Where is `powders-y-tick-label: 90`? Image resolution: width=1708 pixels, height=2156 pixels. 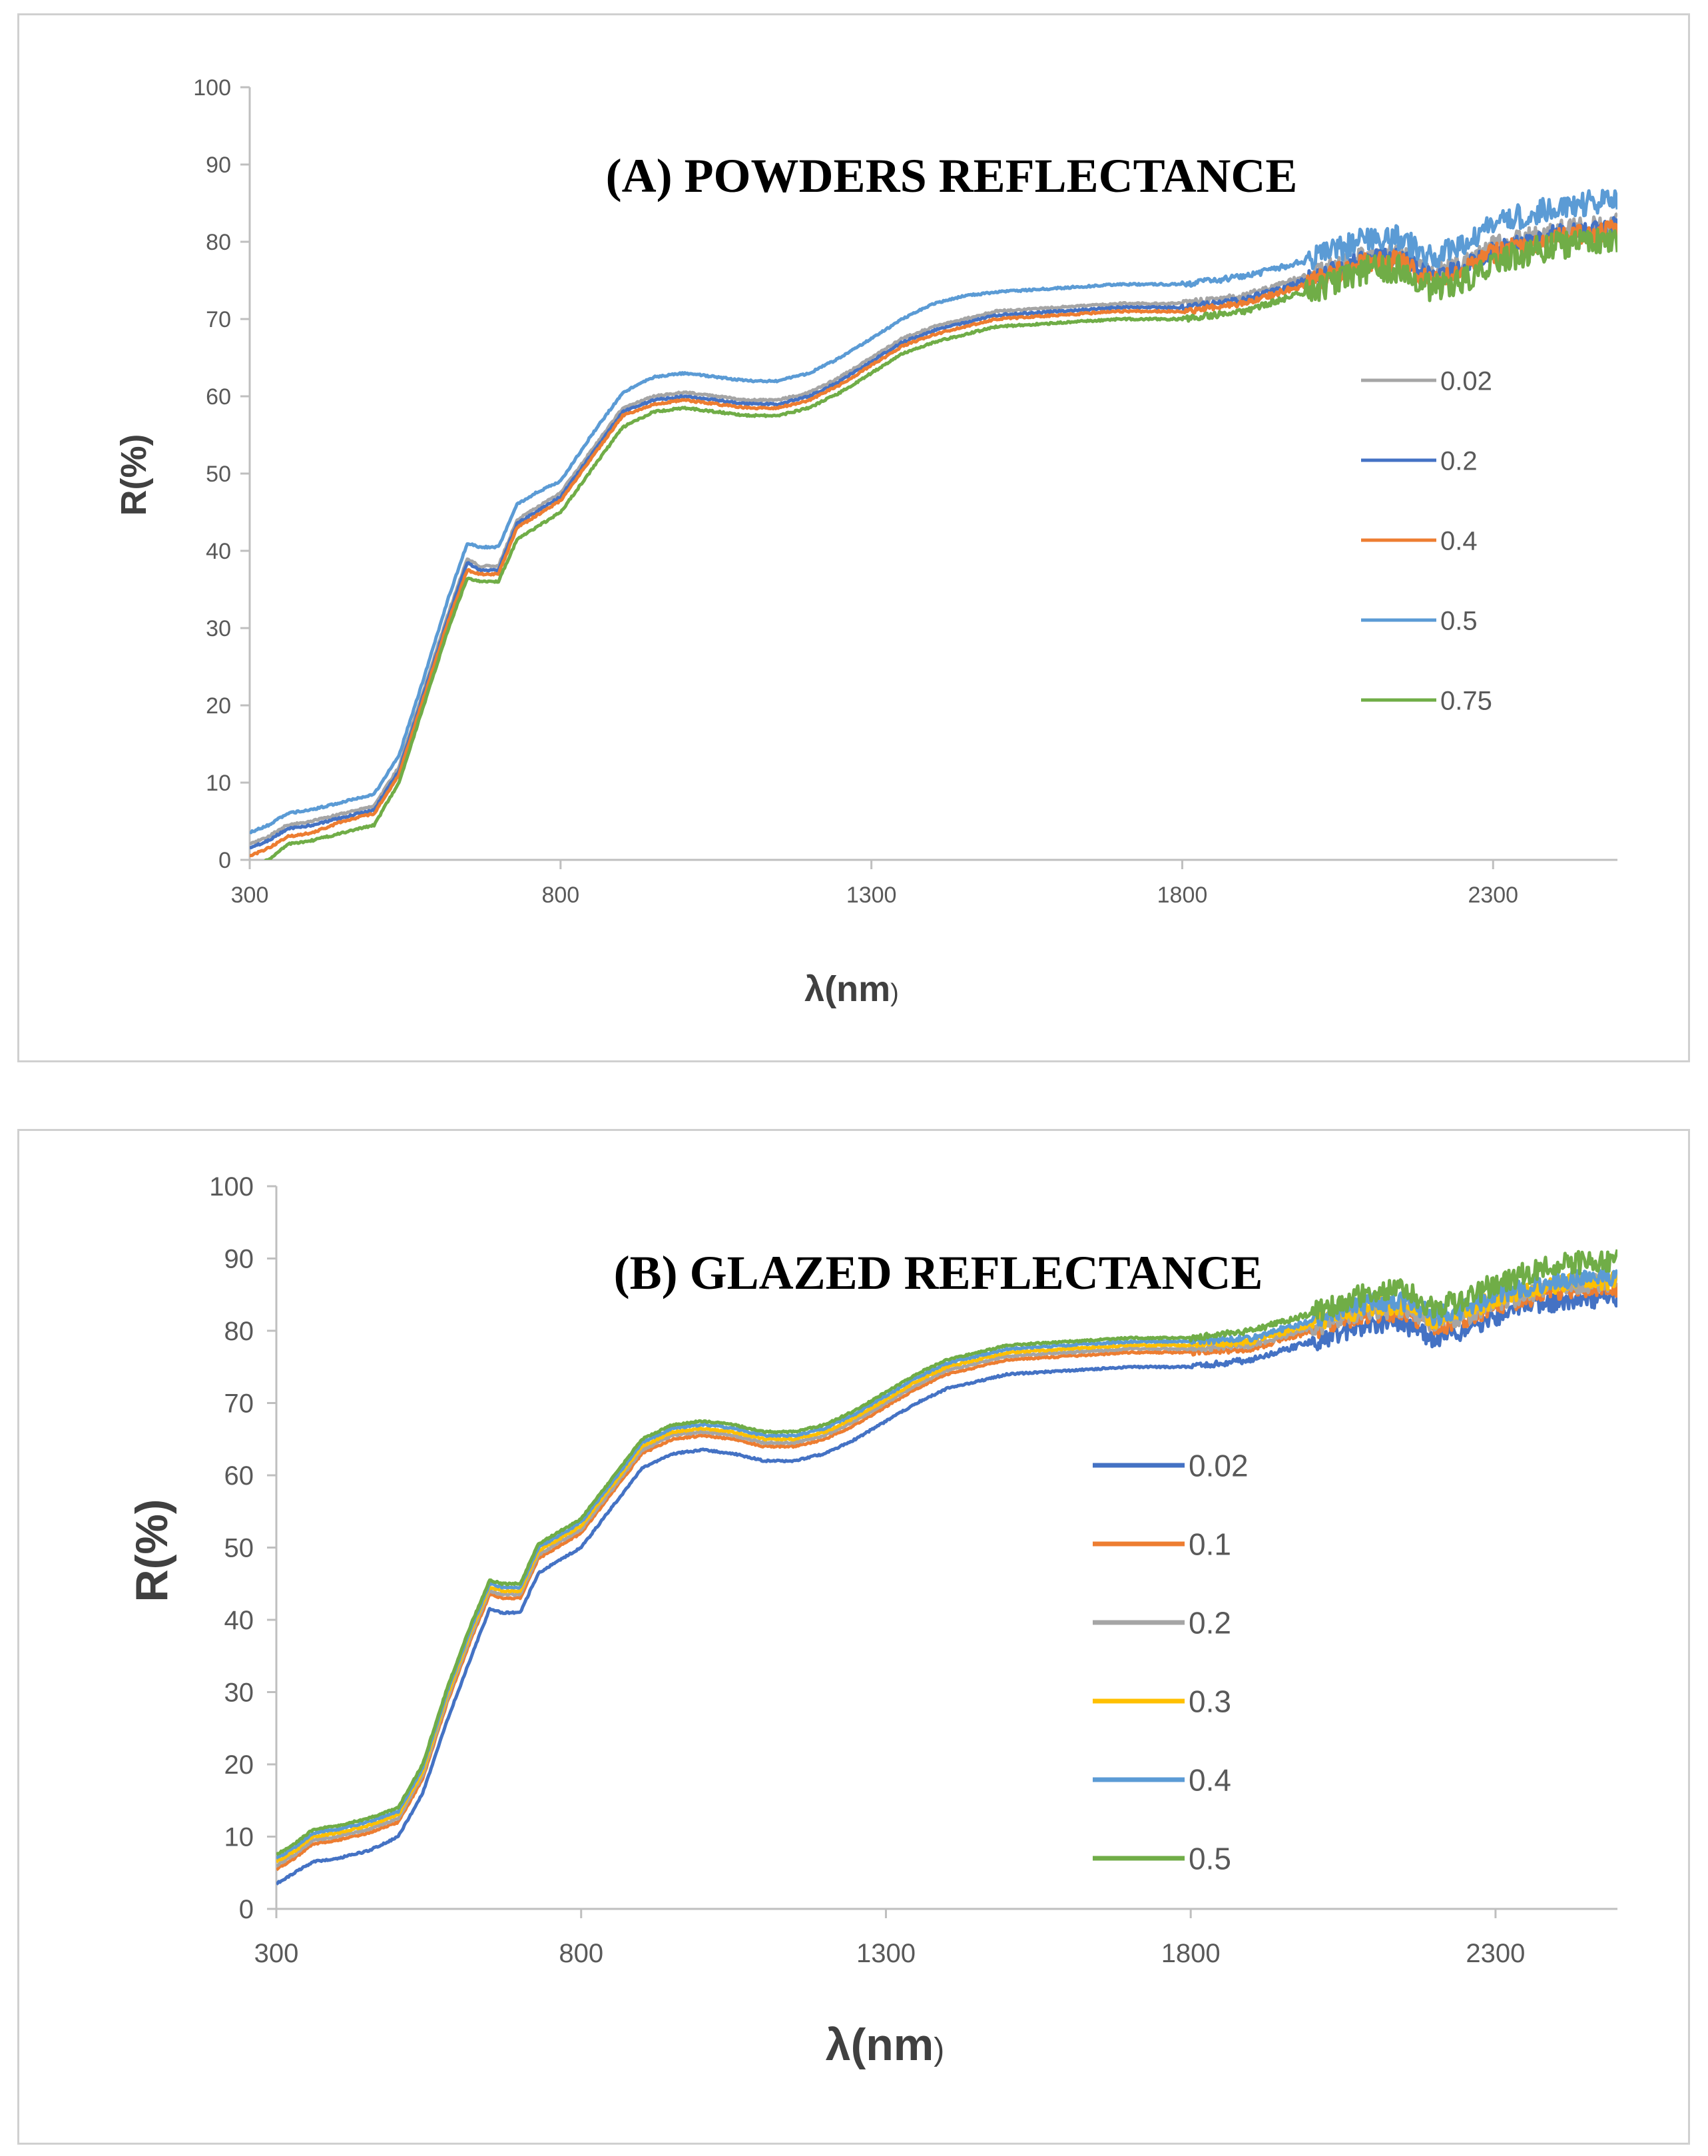 powders-y-tick-label: 90 is located at coordinates (218, 165).